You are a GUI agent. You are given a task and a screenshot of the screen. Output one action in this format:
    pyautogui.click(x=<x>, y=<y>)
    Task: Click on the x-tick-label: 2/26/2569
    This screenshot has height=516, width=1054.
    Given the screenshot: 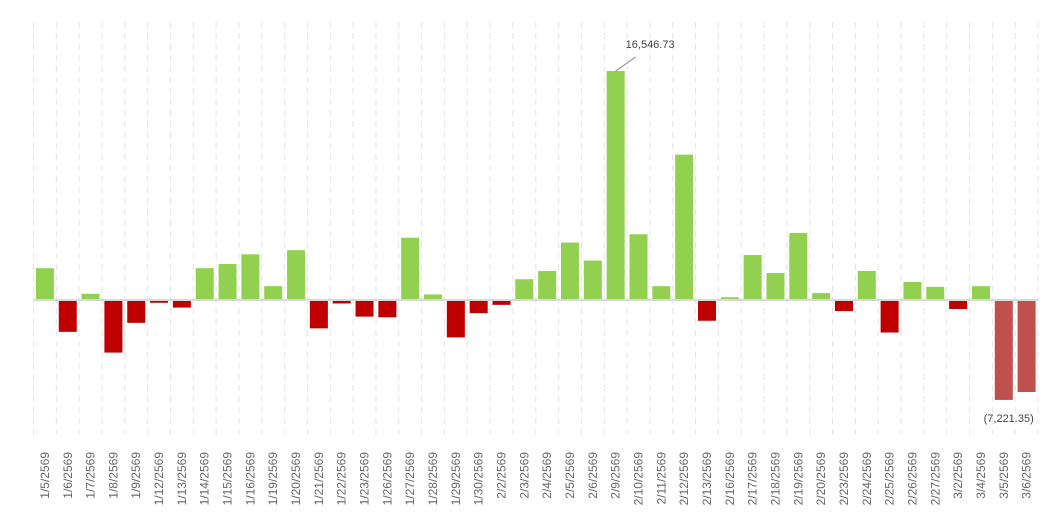 What is the action you would take?
    pyautogui.click(x=912, y=479)
    